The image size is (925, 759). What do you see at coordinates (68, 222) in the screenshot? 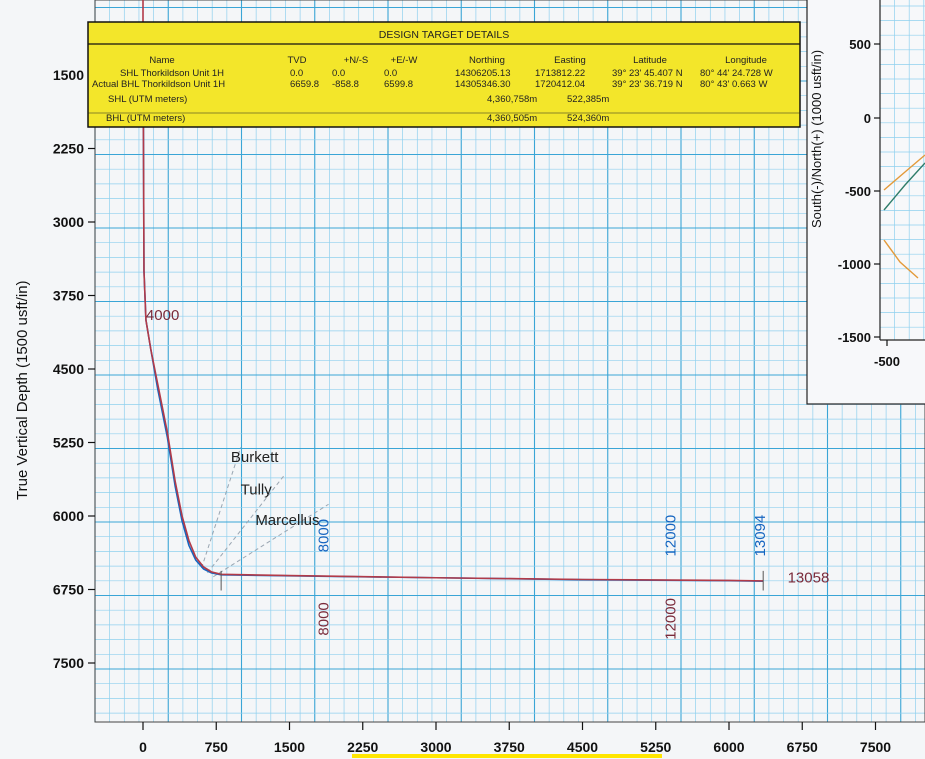
I see `y-tick-label: 3000` at bounding box center [68, 222].